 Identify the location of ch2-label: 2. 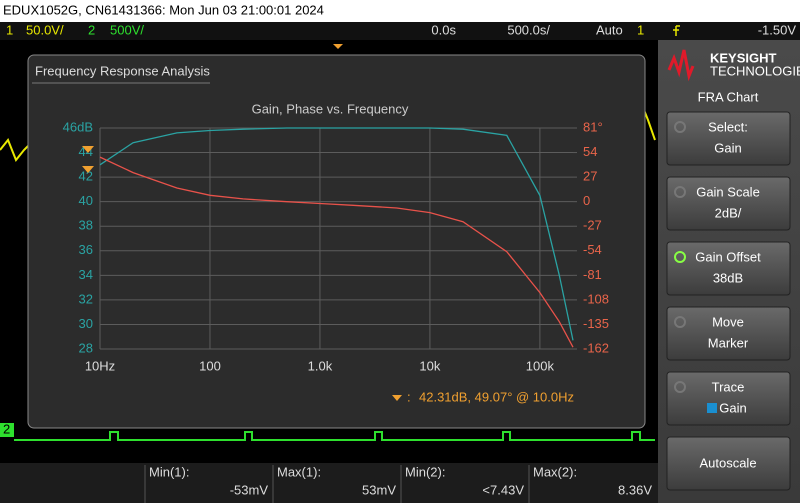
(91, 29).